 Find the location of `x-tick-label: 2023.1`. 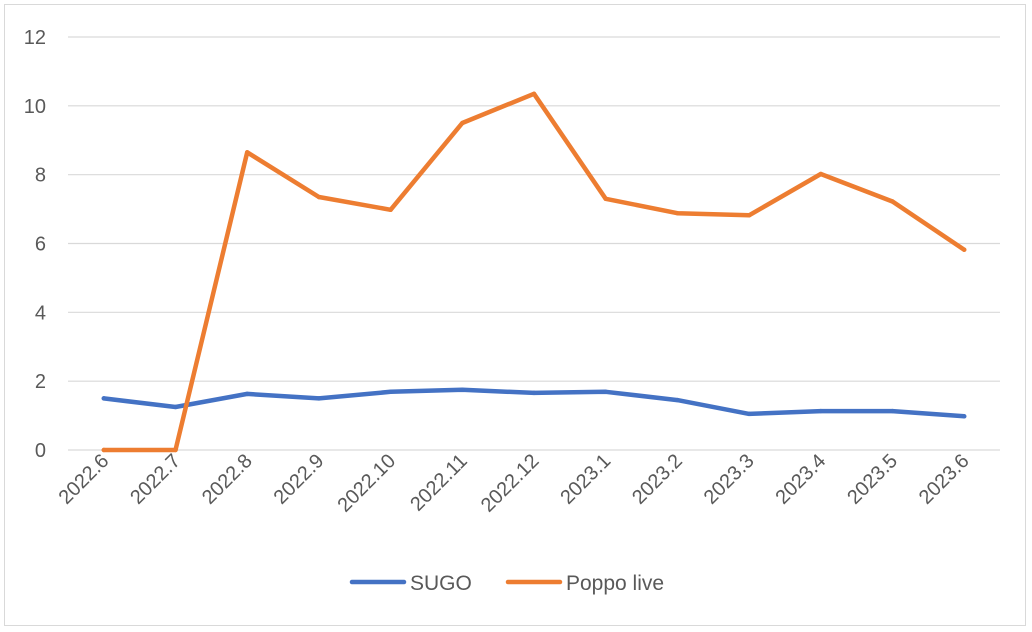

x-tick-label: 2023.1 is located at coordinates (585, 479).